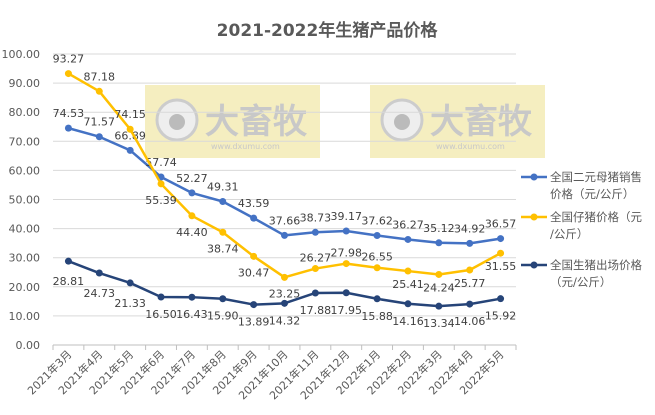 This screenshot has height=415, width=655. Describe the element at coordinates (25, 141) in the screenshot. I see `y-tick-label: 70.00` at that location.